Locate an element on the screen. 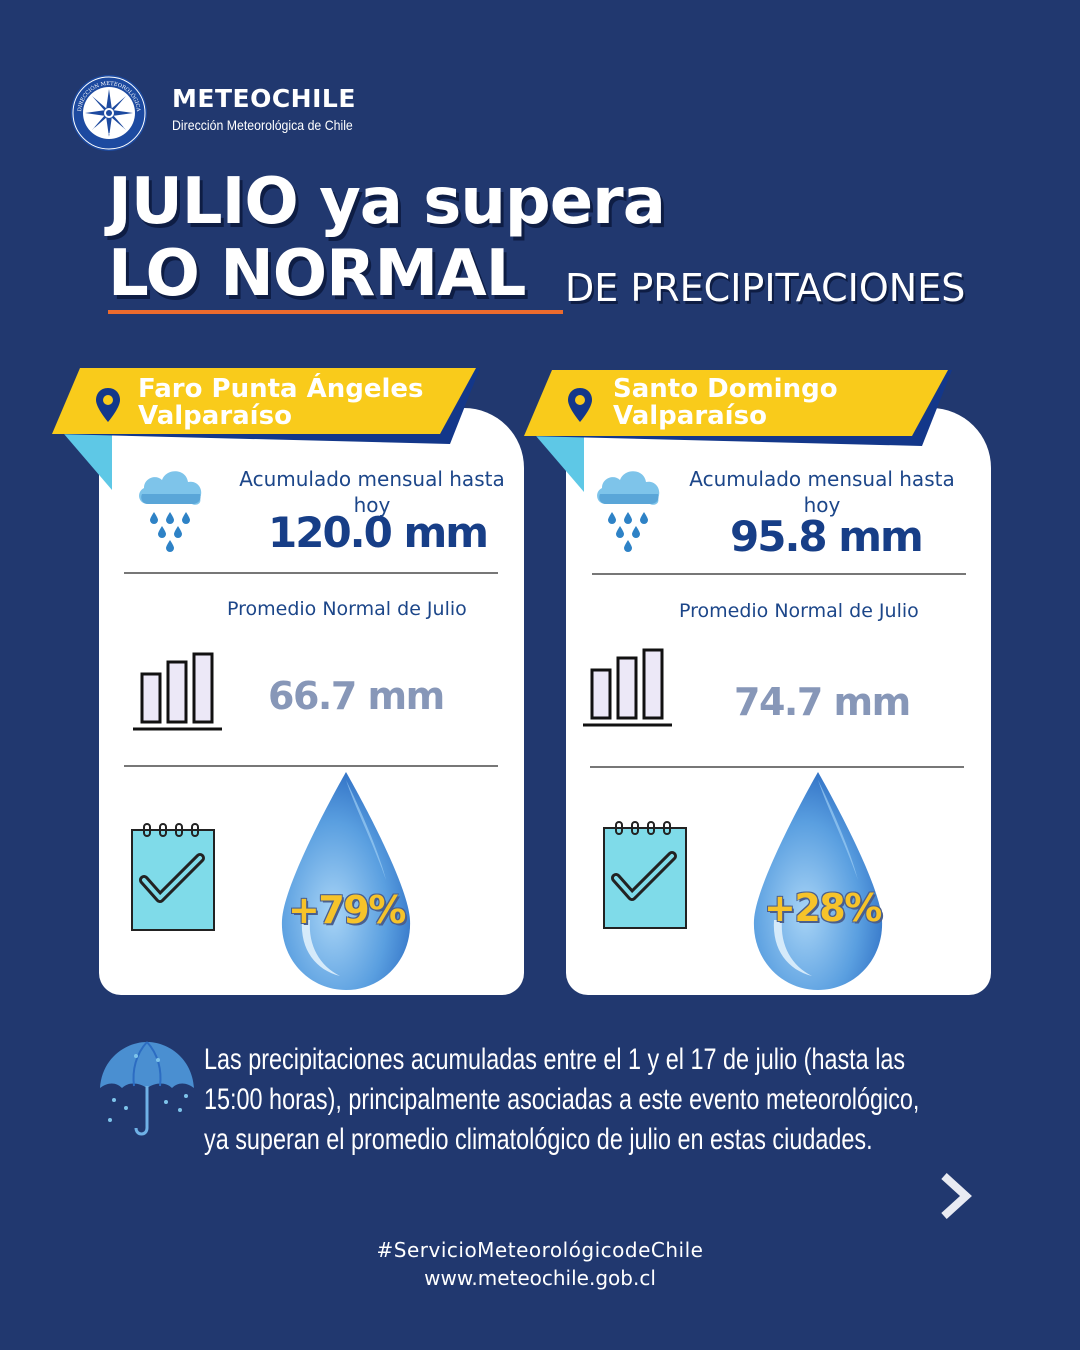  headline-line-2-bold: LO NORMAL is located at coordinates (317, 274).